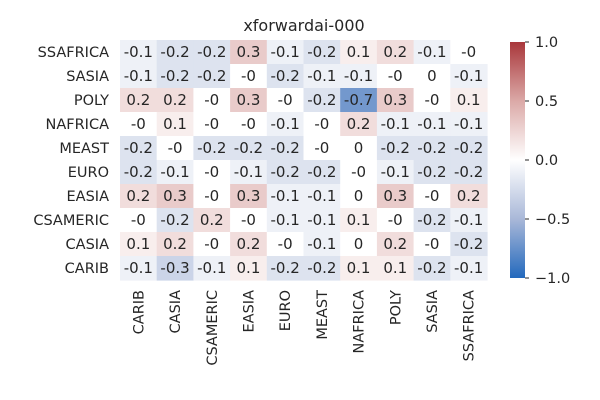  I want to click on colorbar-ticks: 1.0 0.5 0.0 −0.5 −1.0, so click(547, 161).